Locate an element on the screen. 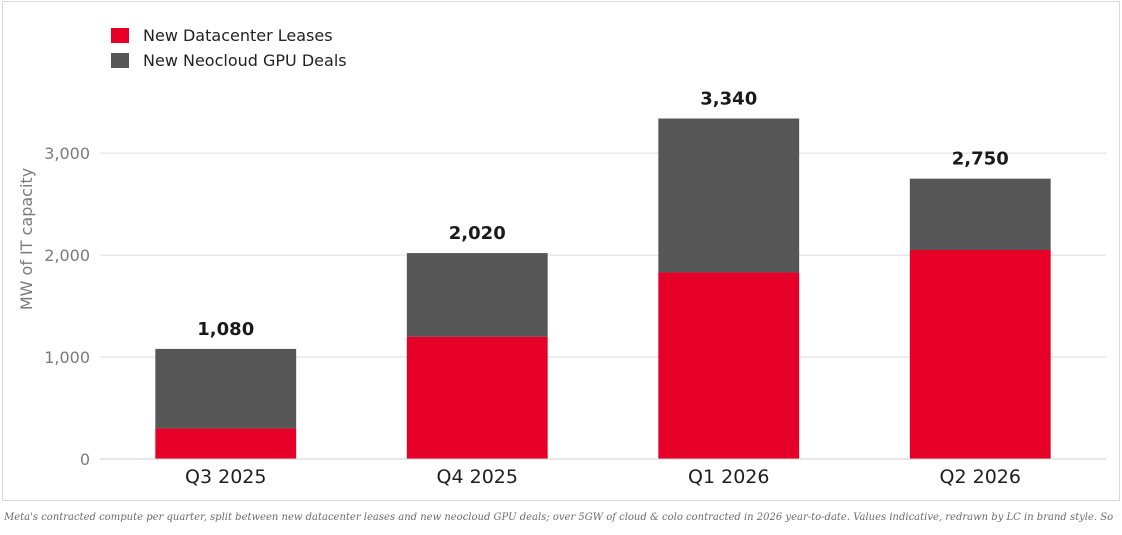 This screenshot has height=535, width=1122. x-tick-label: Q3 2025 is located at coordinates (225, 477).